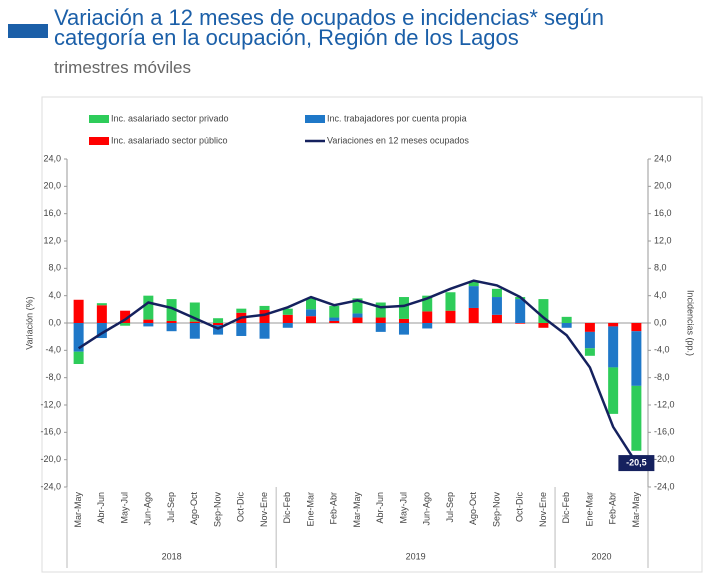 This screenshot has height=573, width=703. Describe the element at coordinates (29, 322) in the screenshot. I see `y-axis-label: Variación (%)` at that location.